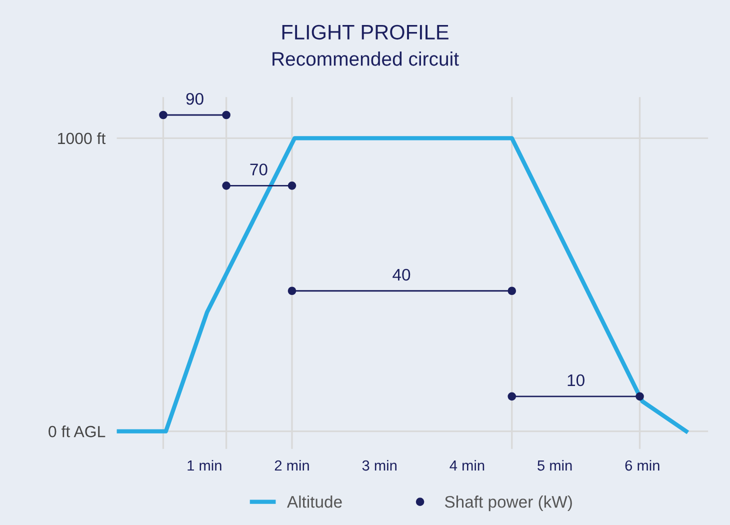 This screenshot has height=525, width=730. I want to click on chart-title: FLIGHT PROFILE, so click(365, 32).